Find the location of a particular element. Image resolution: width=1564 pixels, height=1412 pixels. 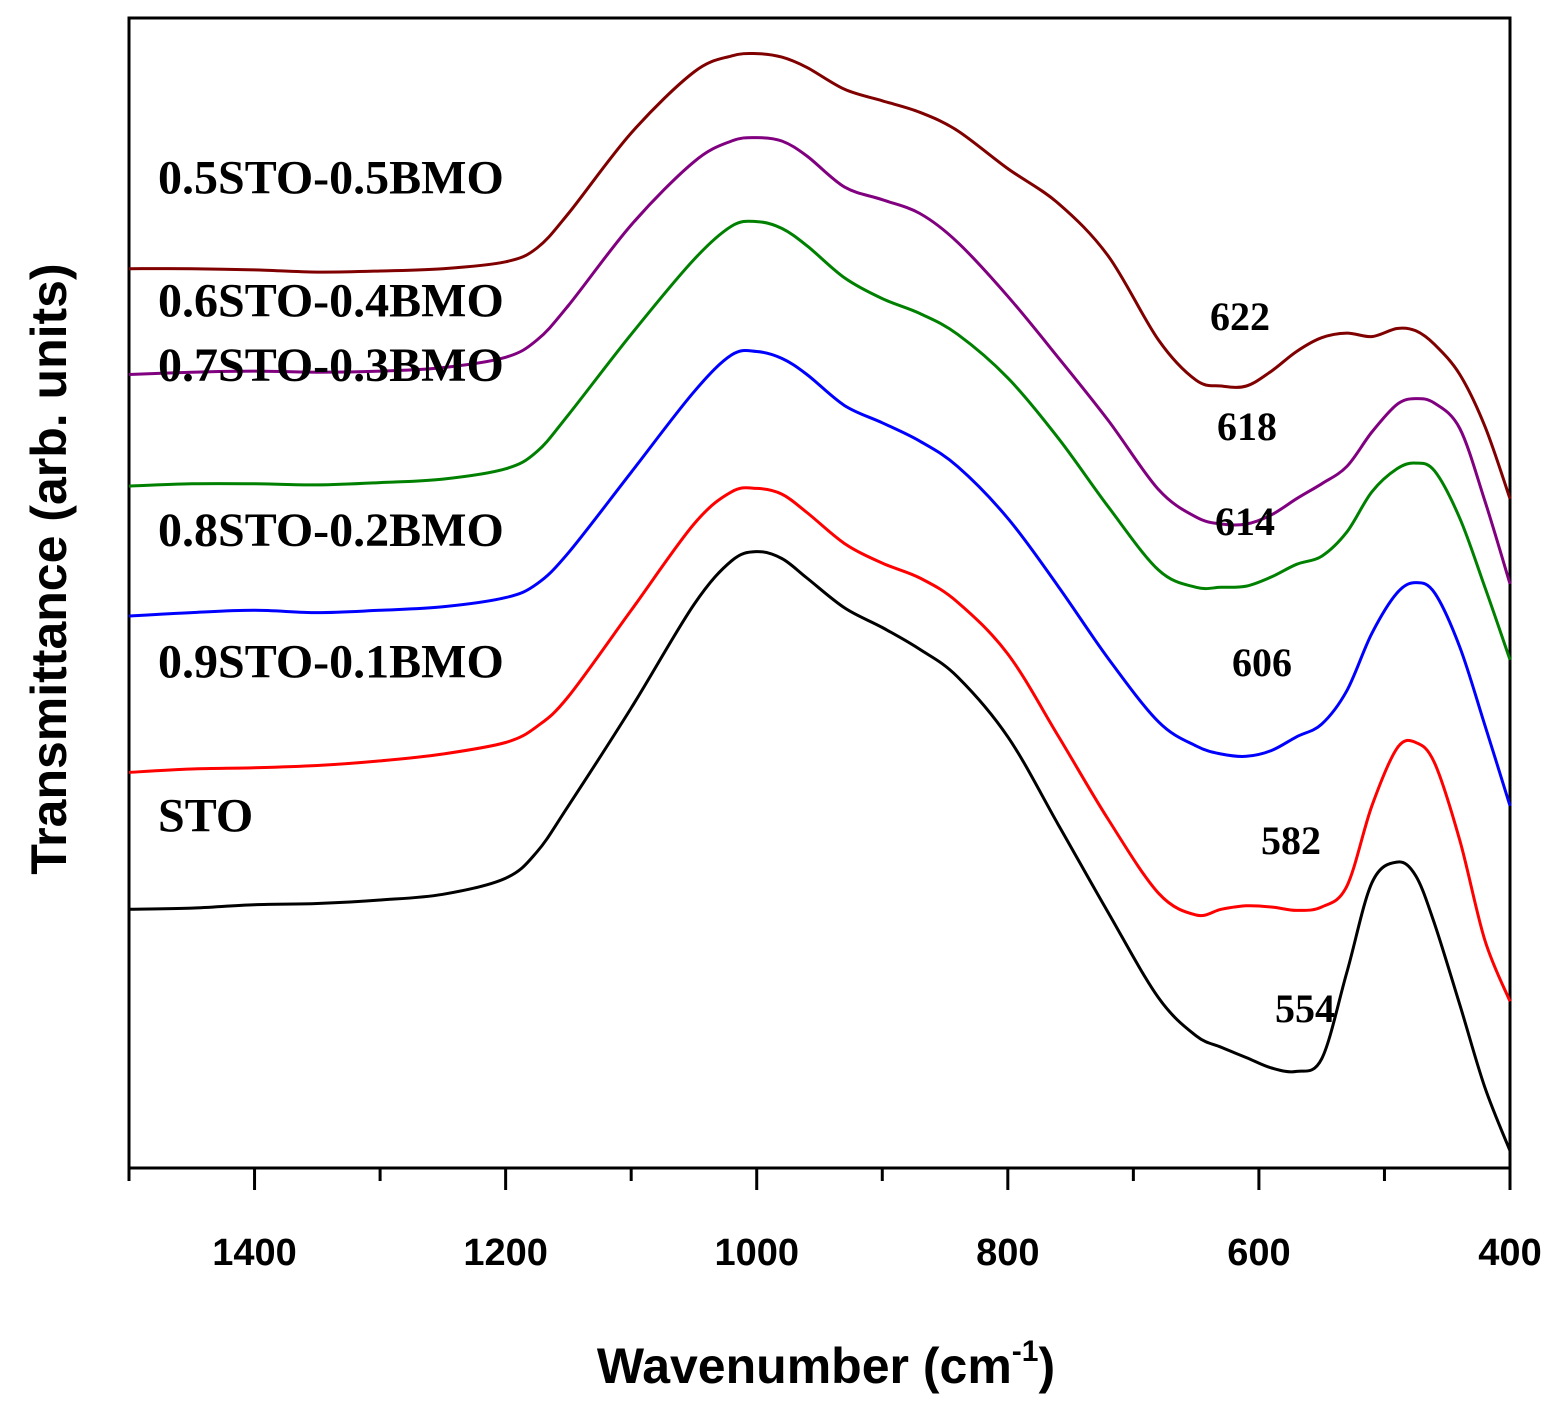

peak-label-0-7sto-0-3bmo: 614 is located at coordinates (1245, 521).